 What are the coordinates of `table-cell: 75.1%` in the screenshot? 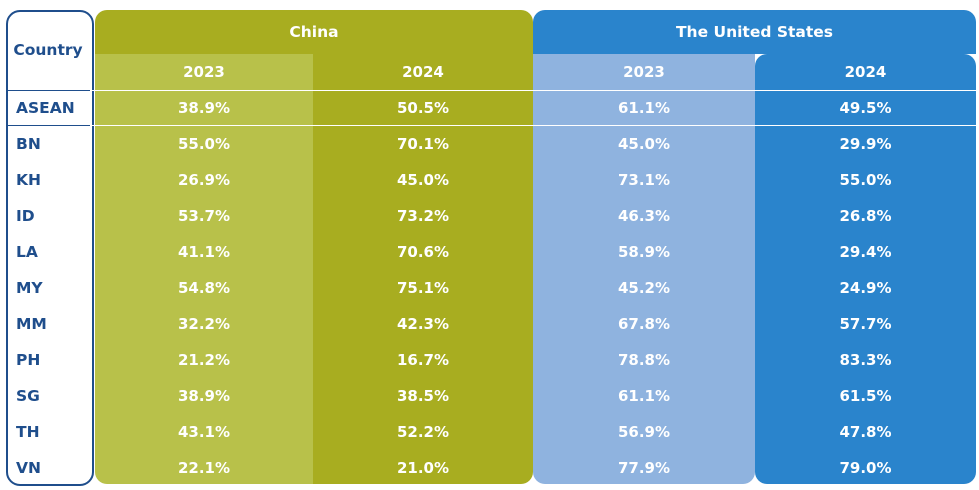 It's located at (423, 288).